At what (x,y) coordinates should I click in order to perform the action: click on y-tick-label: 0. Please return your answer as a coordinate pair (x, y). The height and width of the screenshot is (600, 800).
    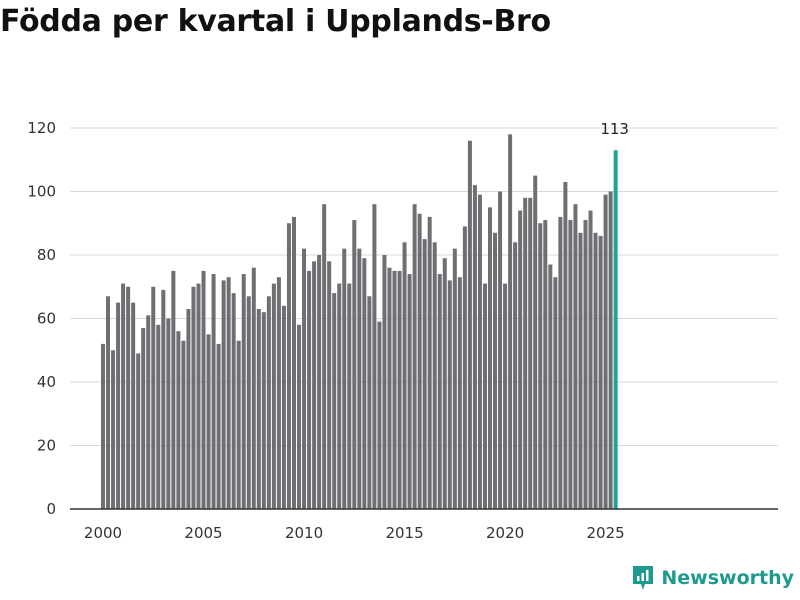
    Looking at the image, I should click on (51, 509).